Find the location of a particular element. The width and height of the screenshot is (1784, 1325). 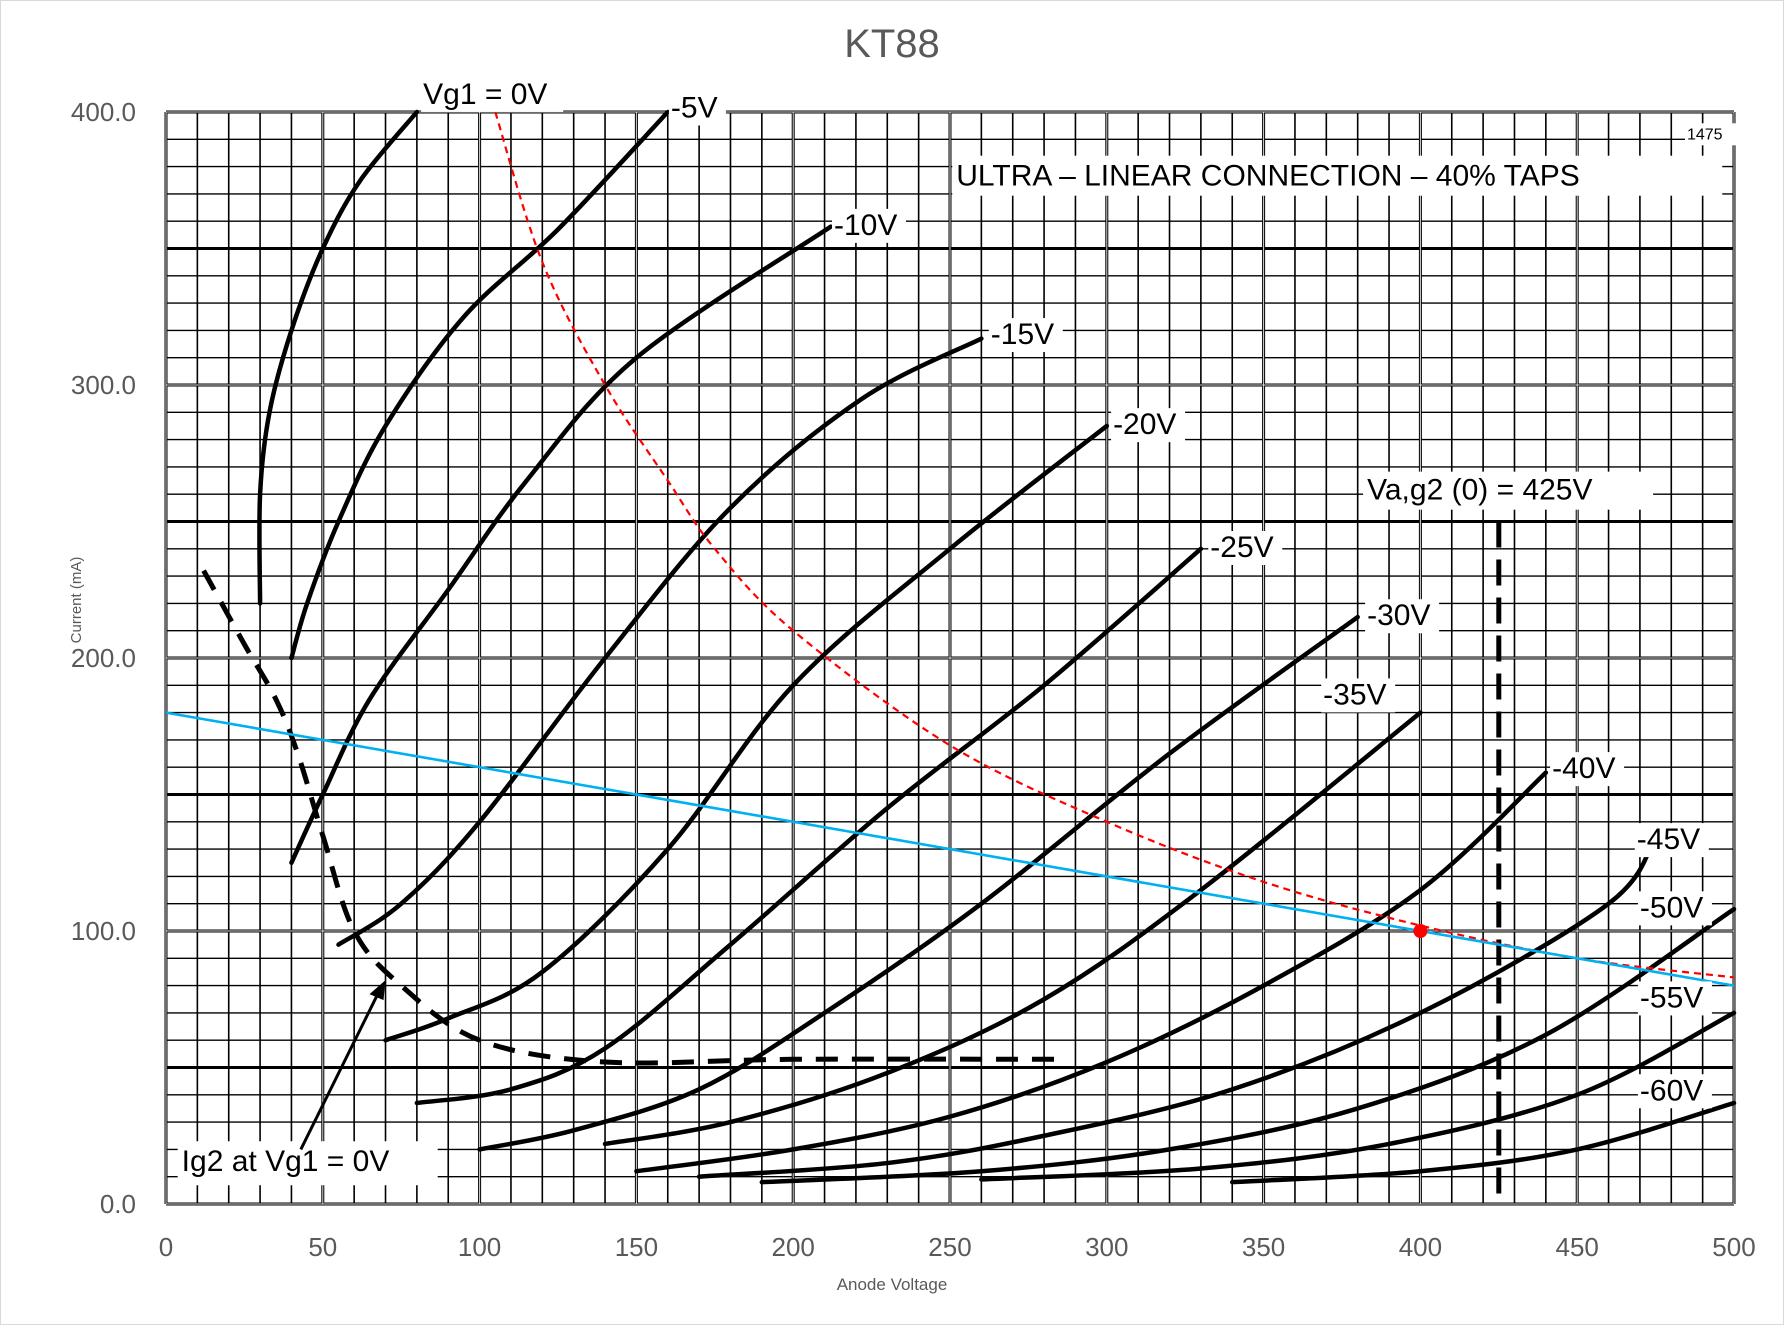

chart-title: KT88 is located at coordinates (892, 44).